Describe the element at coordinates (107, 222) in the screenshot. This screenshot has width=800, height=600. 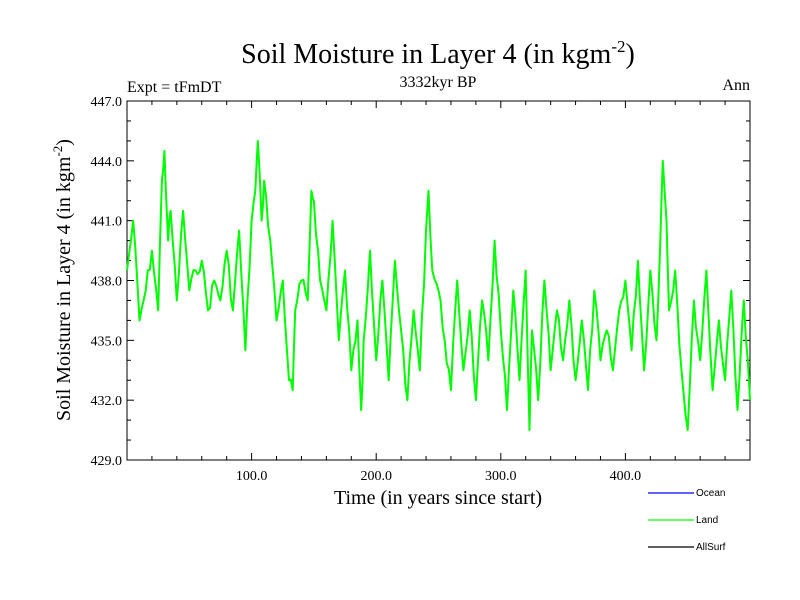
I see `y-tick-label: 441.0` at that location.